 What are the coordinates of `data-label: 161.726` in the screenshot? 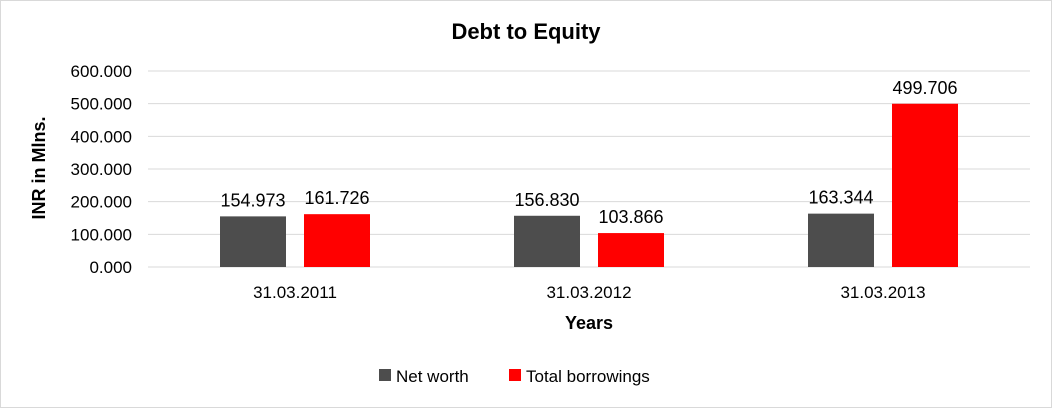 It's located at (336, 198).